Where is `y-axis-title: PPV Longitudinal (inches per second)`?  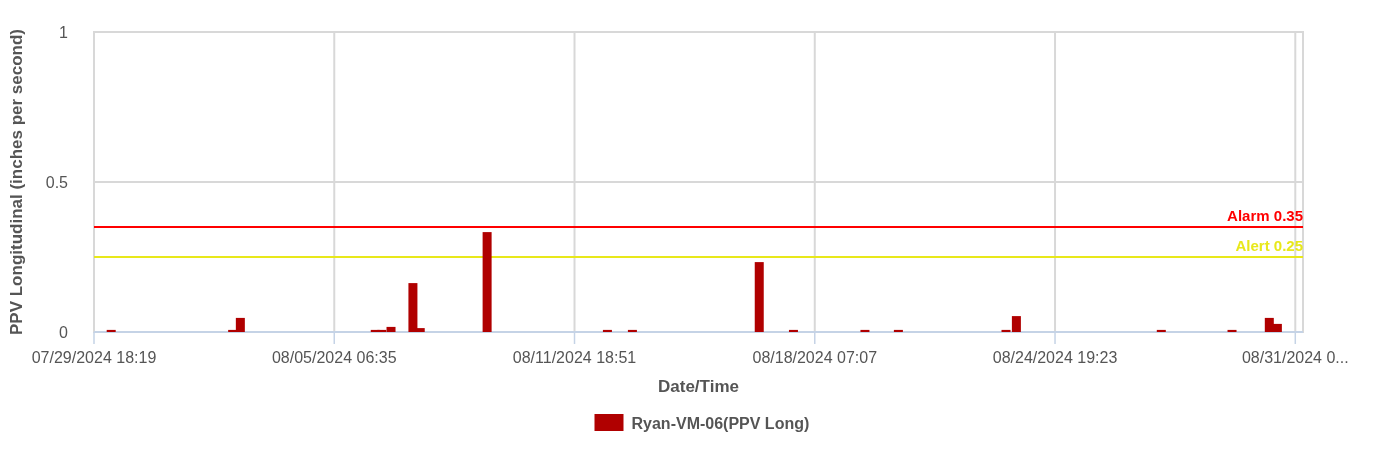 y-axis-title: PPV Longitudinal (inches per second) is located at coordinates (16, 182).